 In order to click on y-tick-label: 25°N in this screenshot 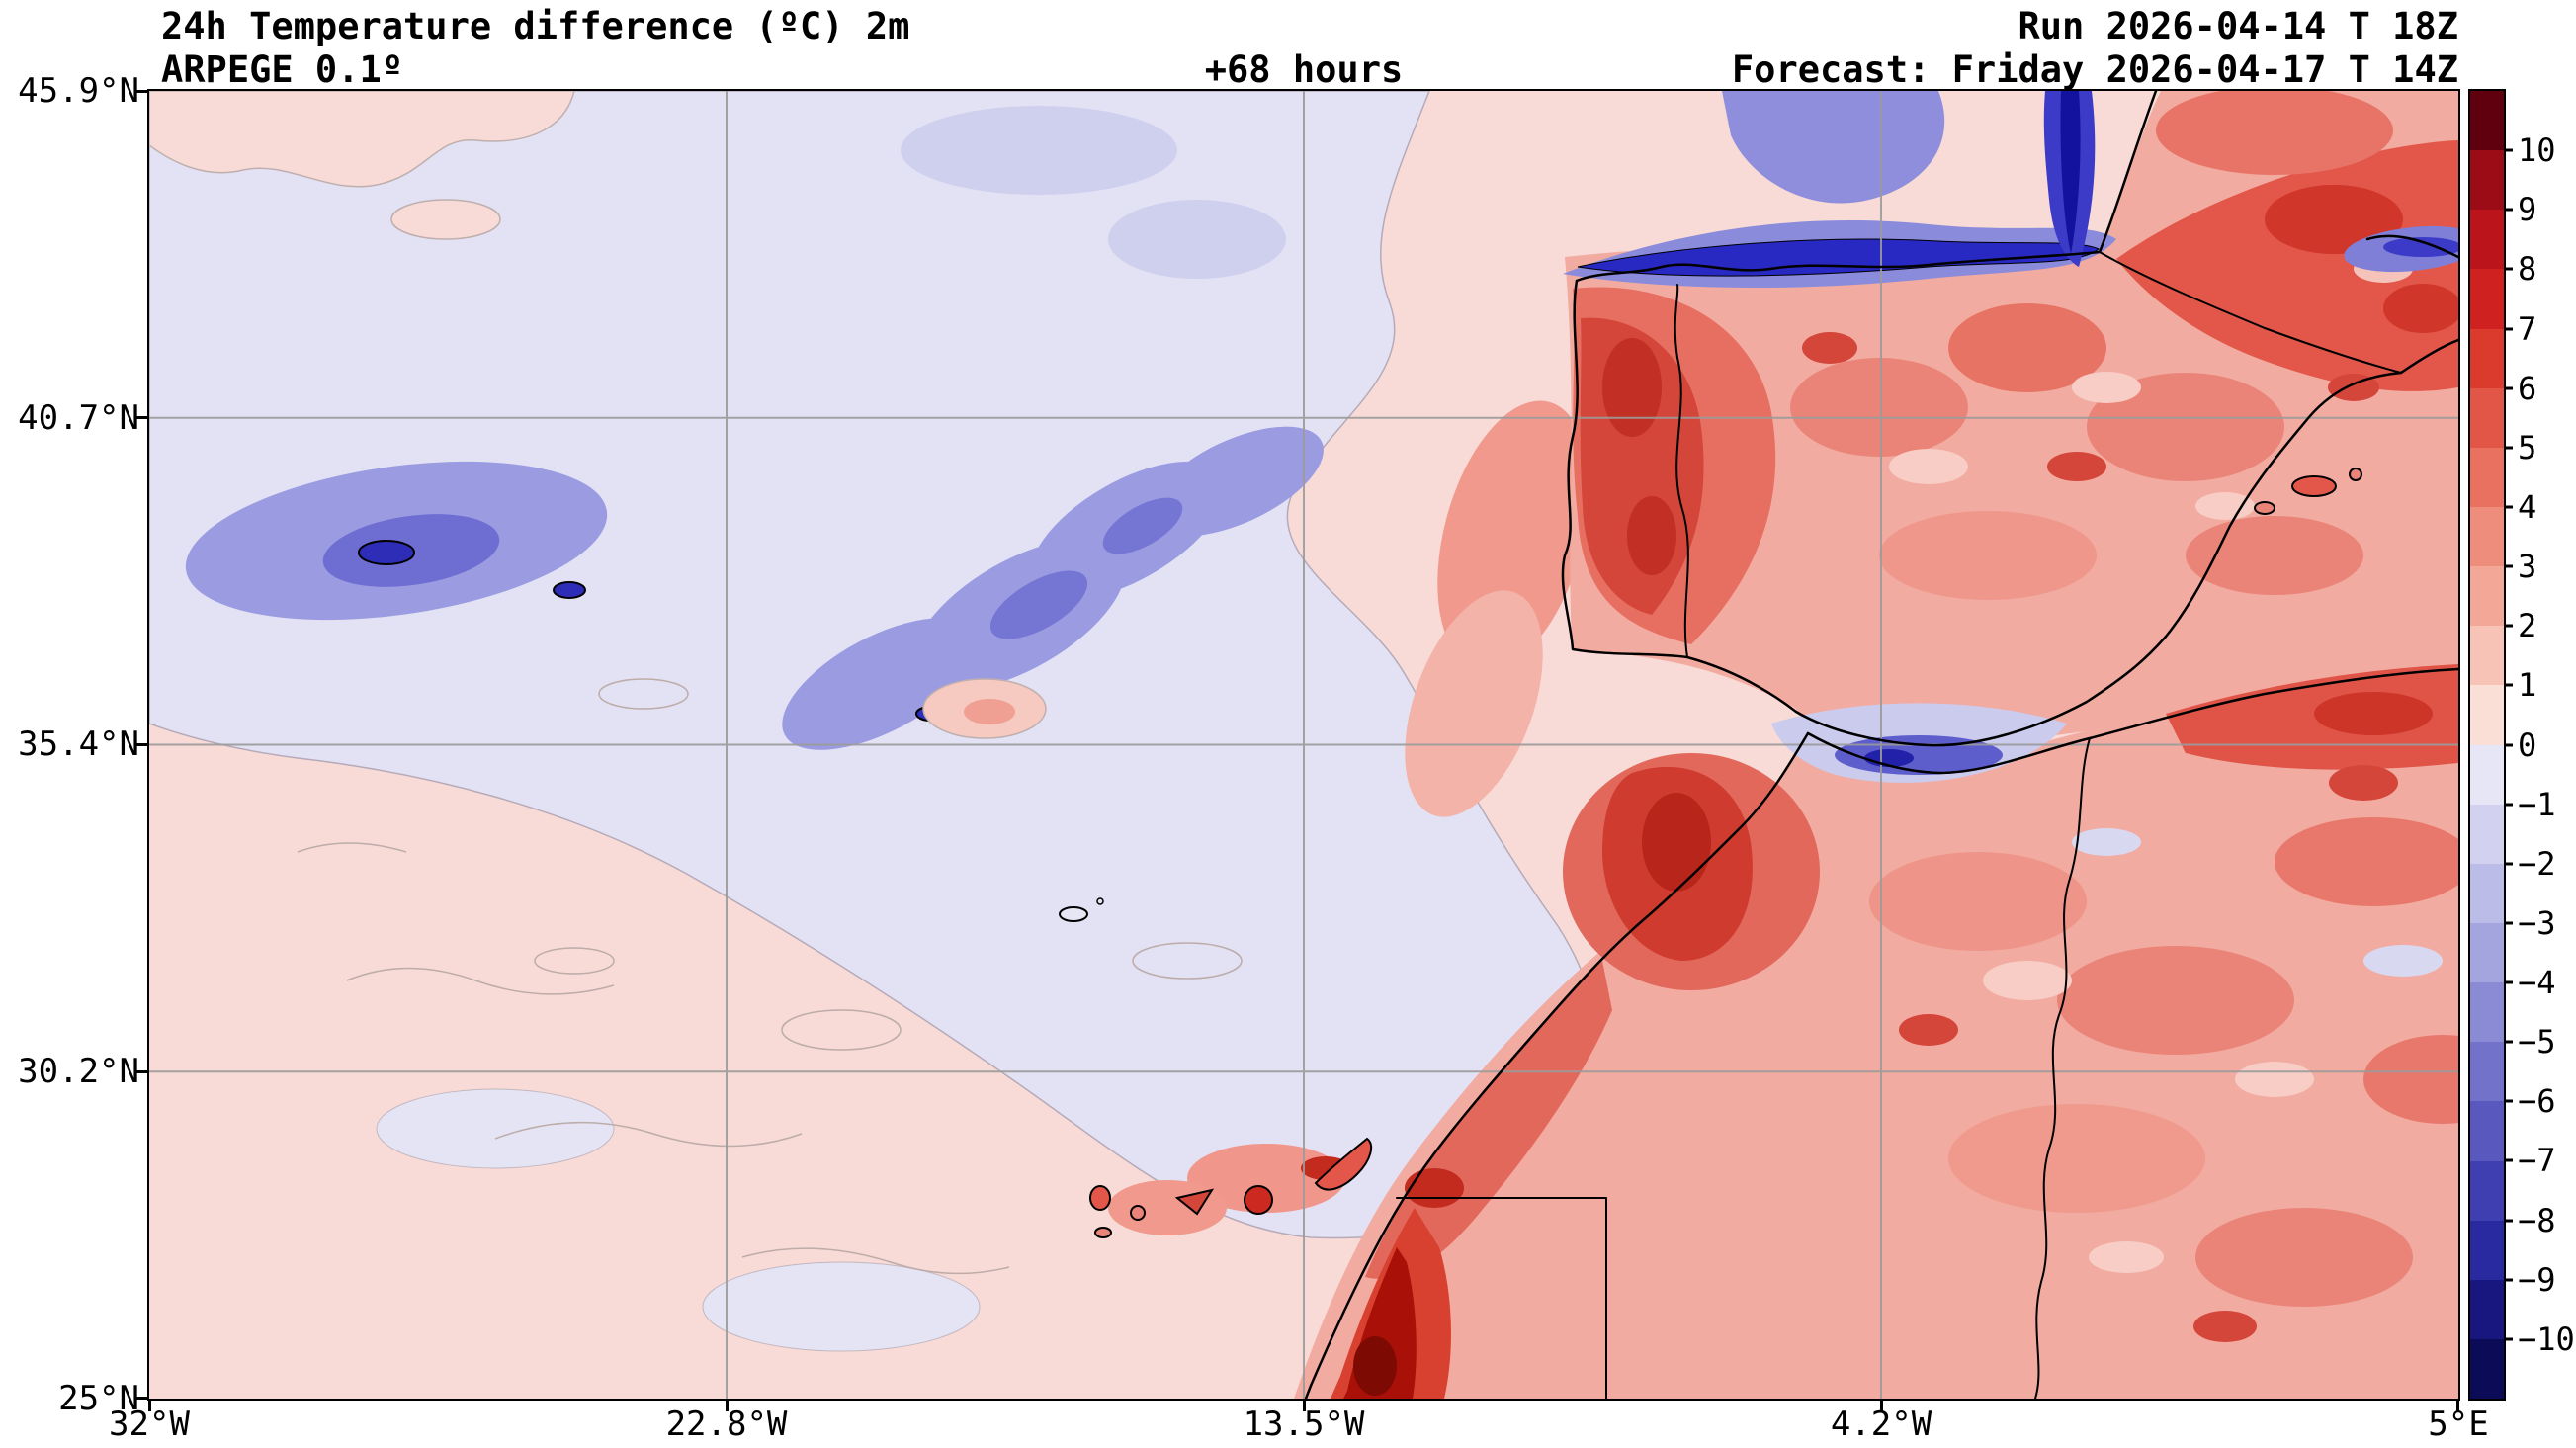, I will do `click(98, 1398)`.